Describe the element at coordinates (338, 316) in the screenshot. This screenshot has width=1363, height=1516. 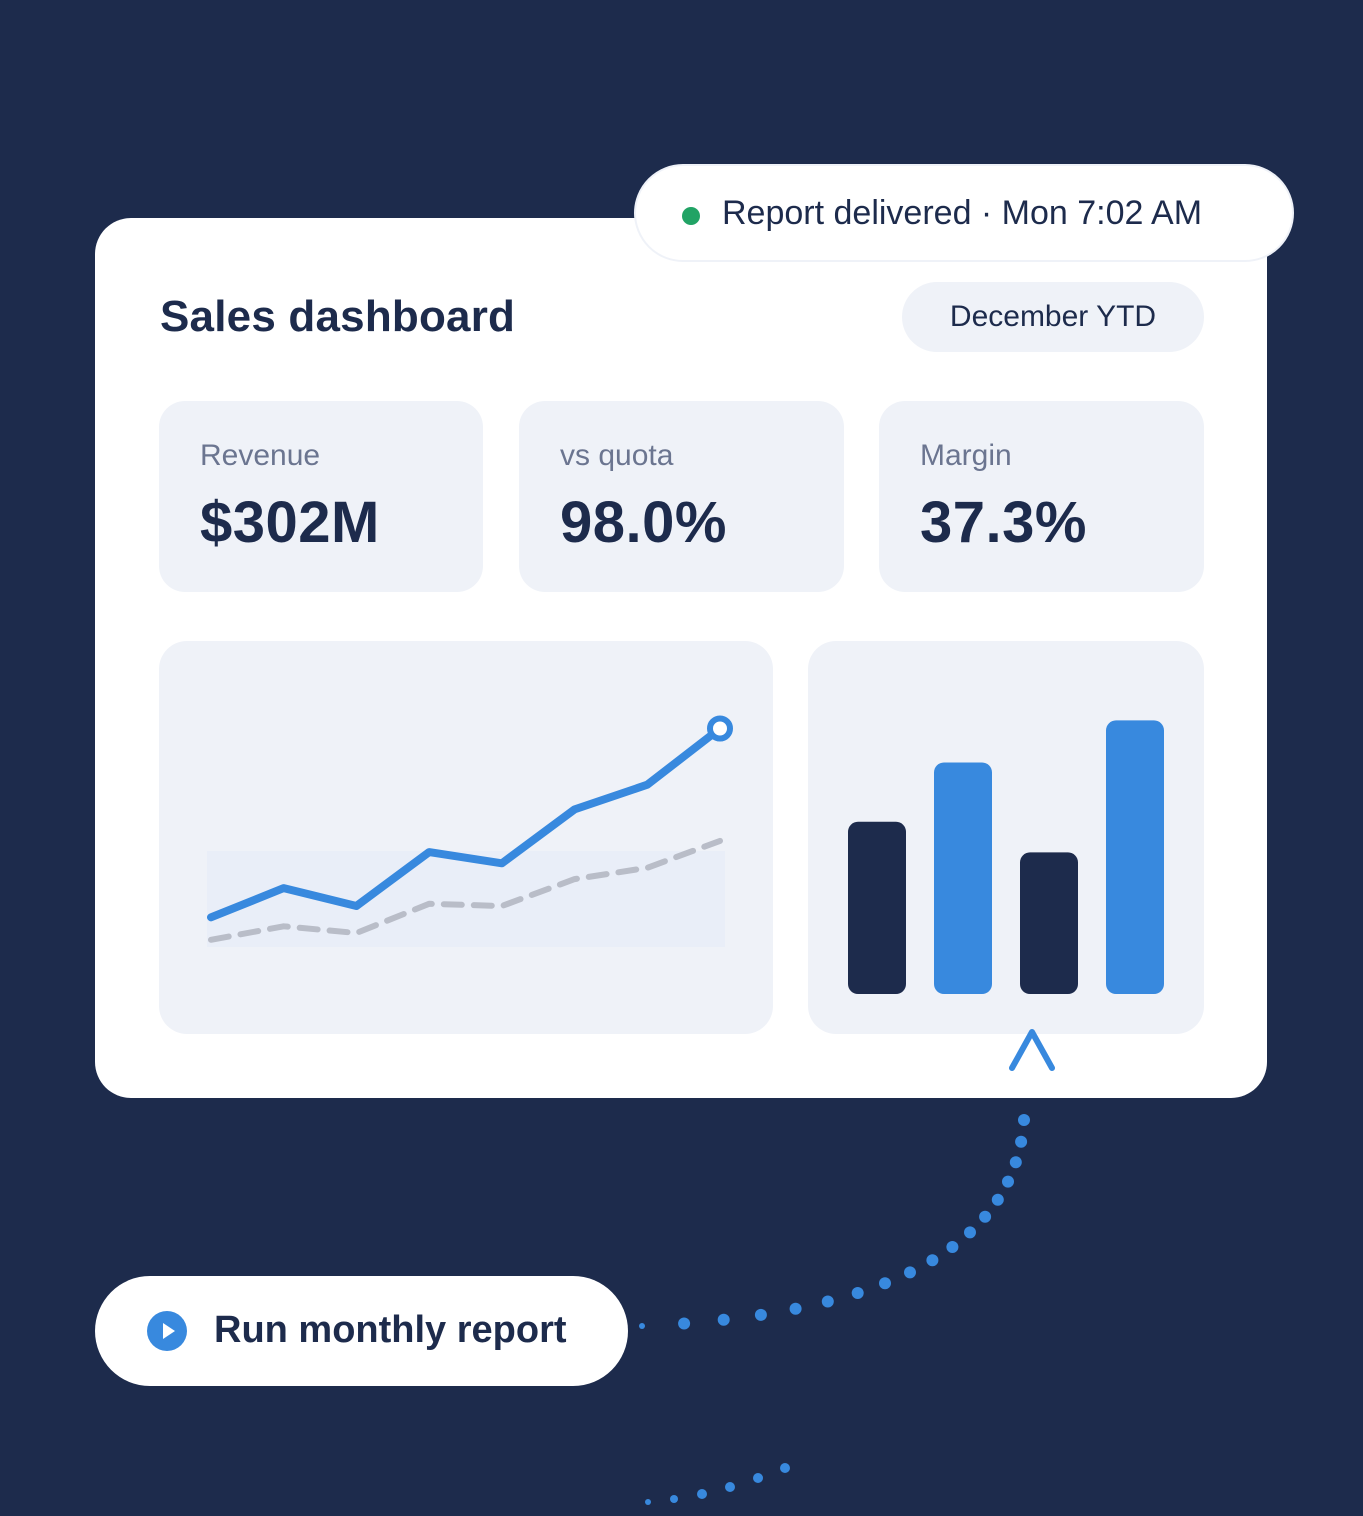
I see `dashboard-title: Sales dashboard` at that location.